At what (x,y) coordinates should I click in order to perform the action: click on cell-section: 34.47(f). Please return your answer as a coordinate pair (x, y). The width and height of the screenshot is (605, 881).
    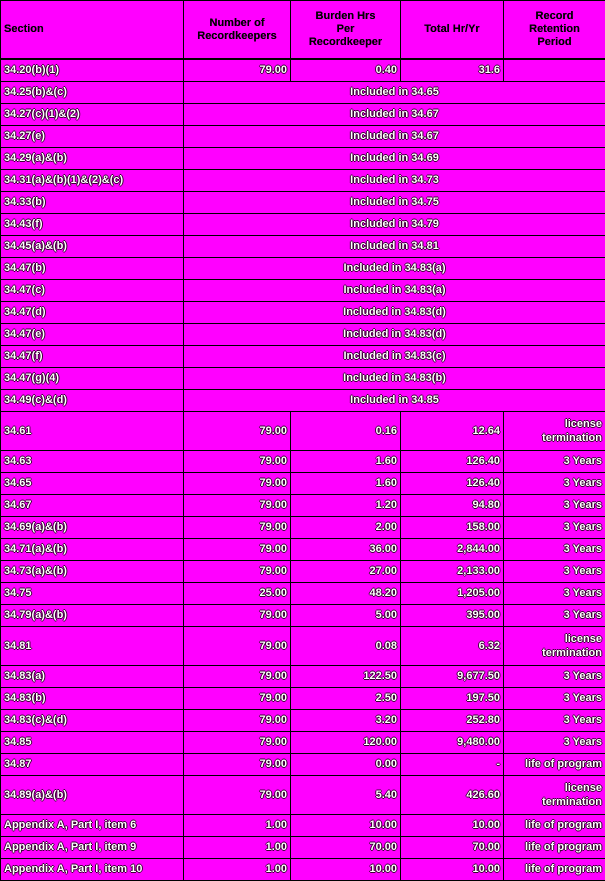
    Looking at the image, I should click on (92, 357).